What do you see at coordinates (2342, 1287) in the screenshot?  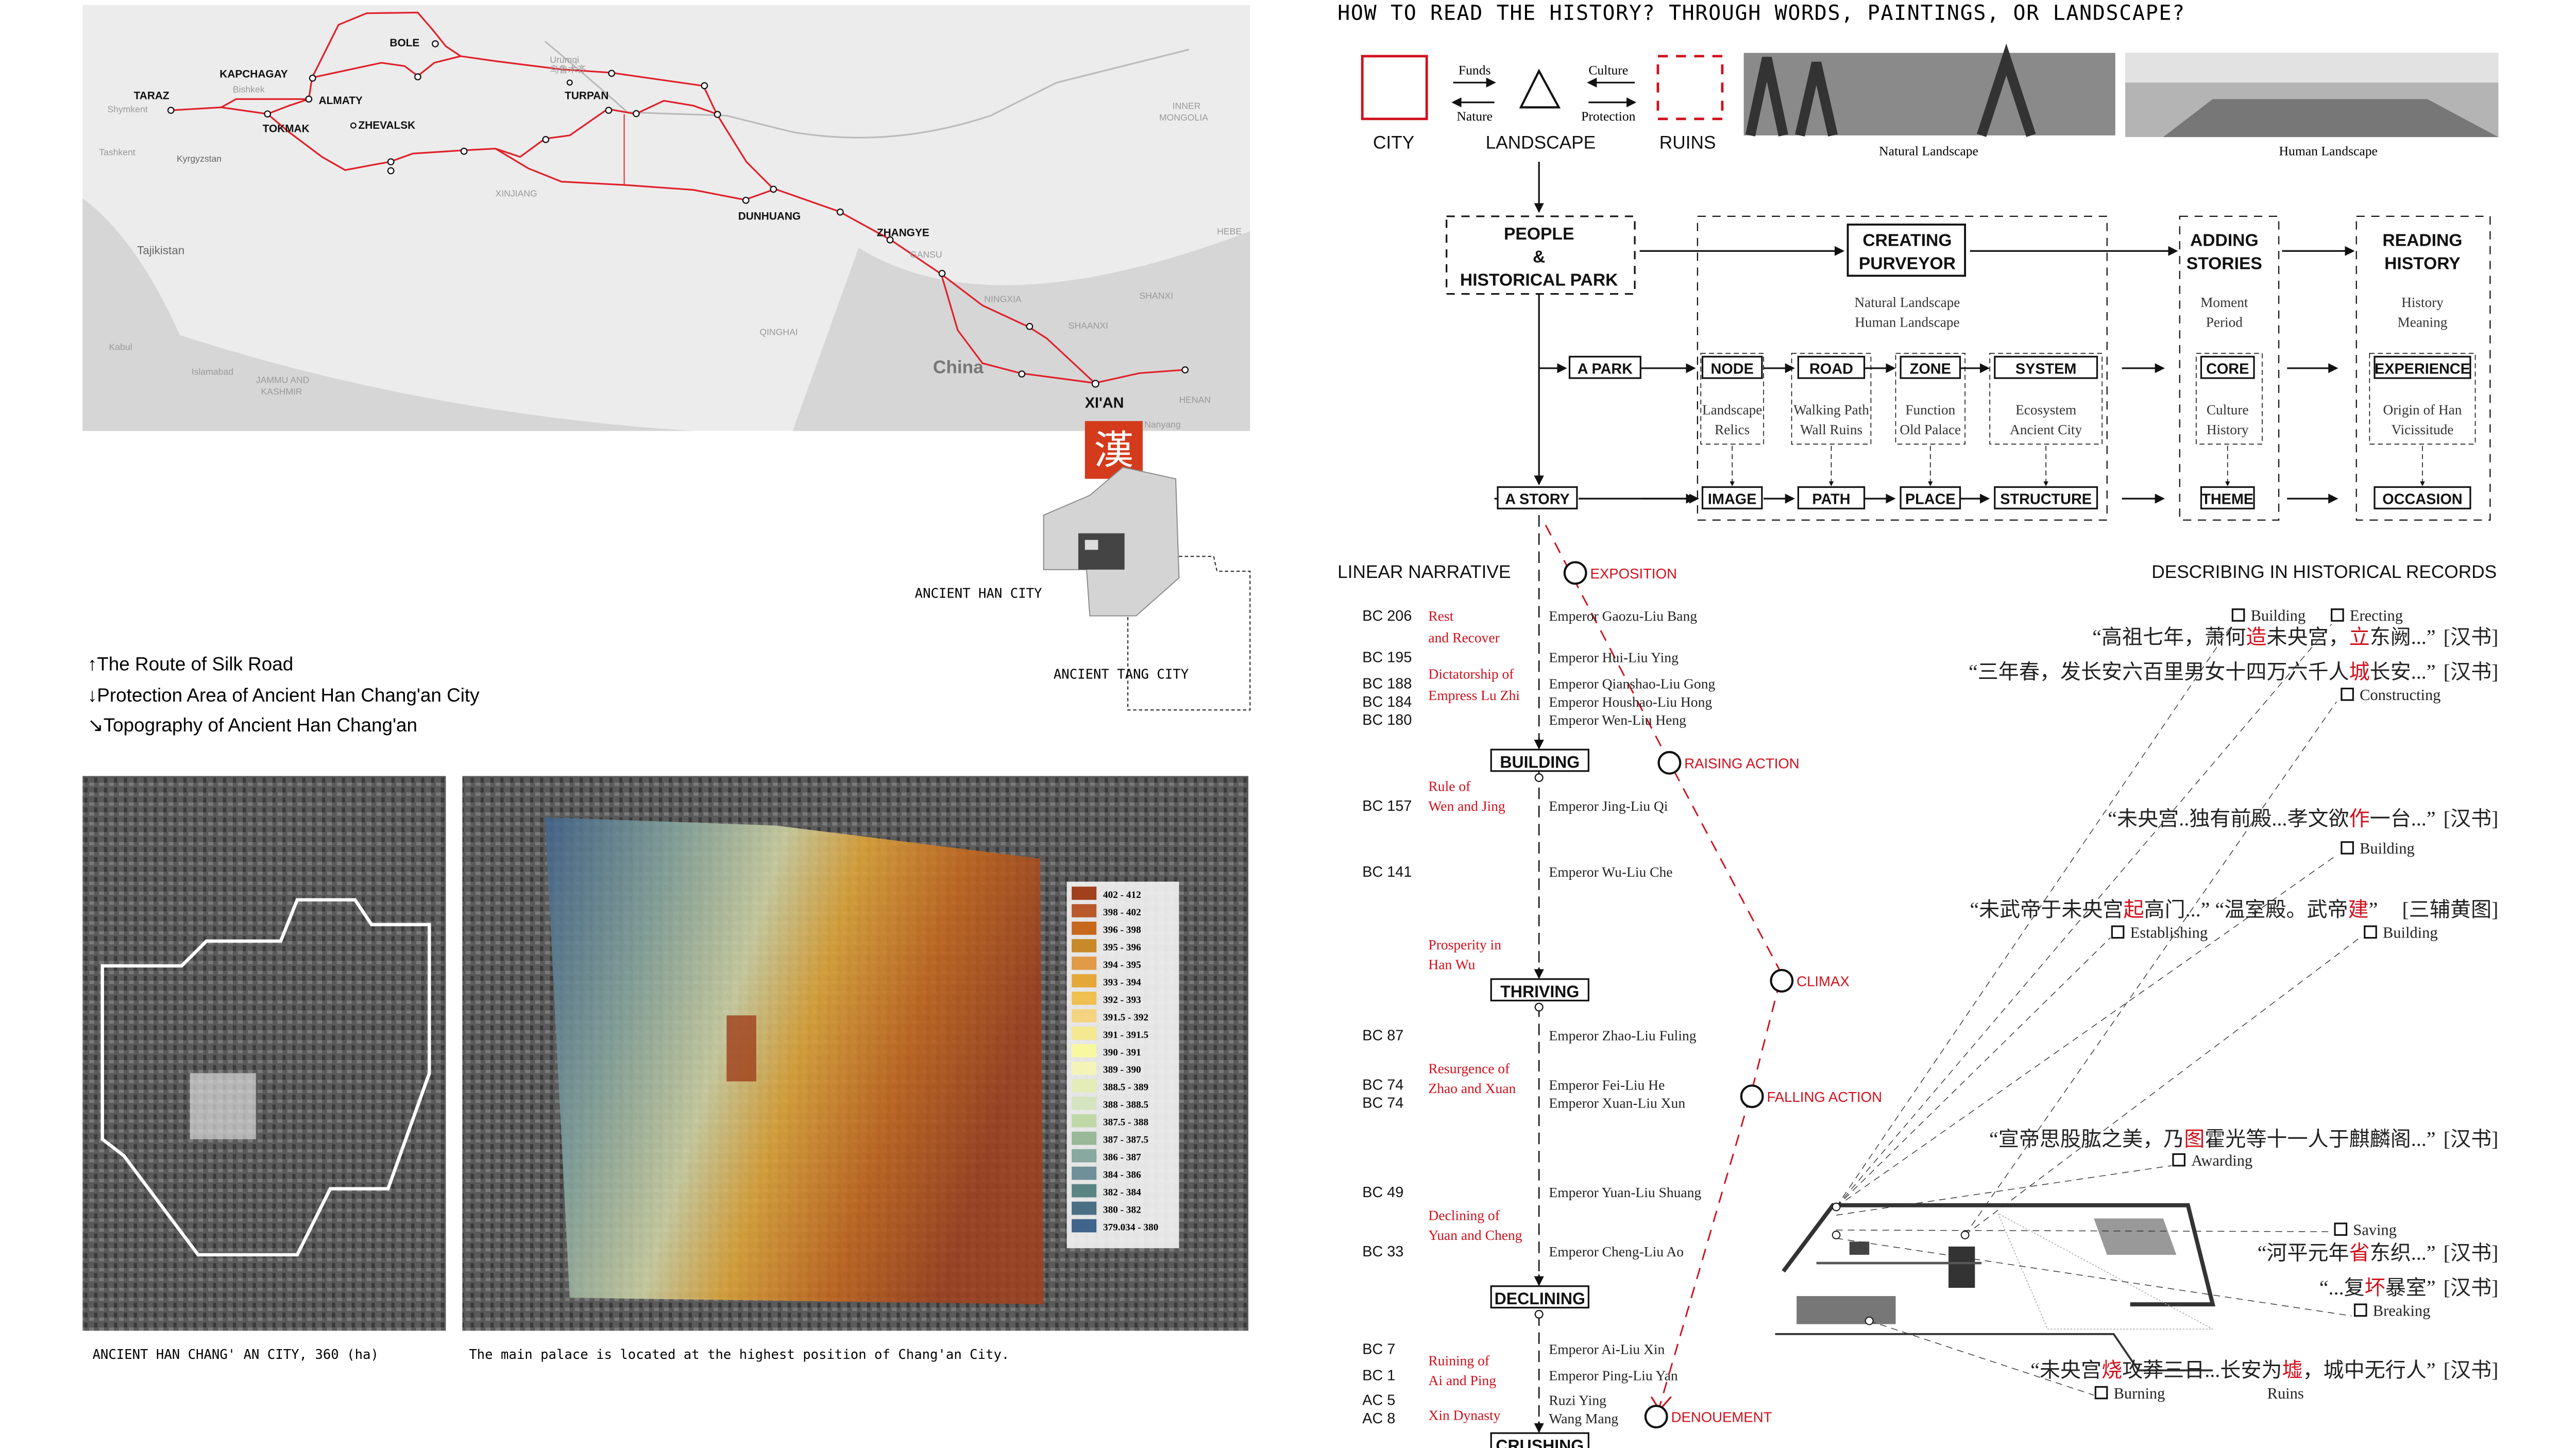 I see `quote-text: “...复` at bounding box center [2342, 1287].